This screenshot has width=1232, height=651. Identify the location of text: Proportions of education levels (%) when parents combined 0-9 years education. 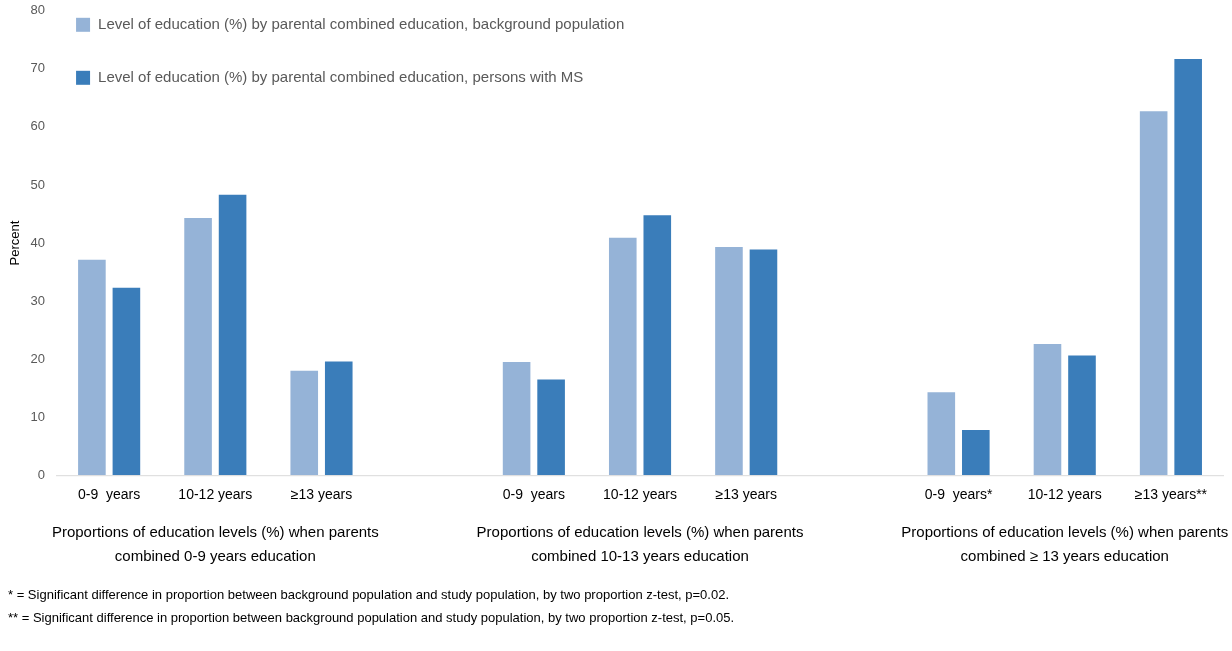
(215, 544).